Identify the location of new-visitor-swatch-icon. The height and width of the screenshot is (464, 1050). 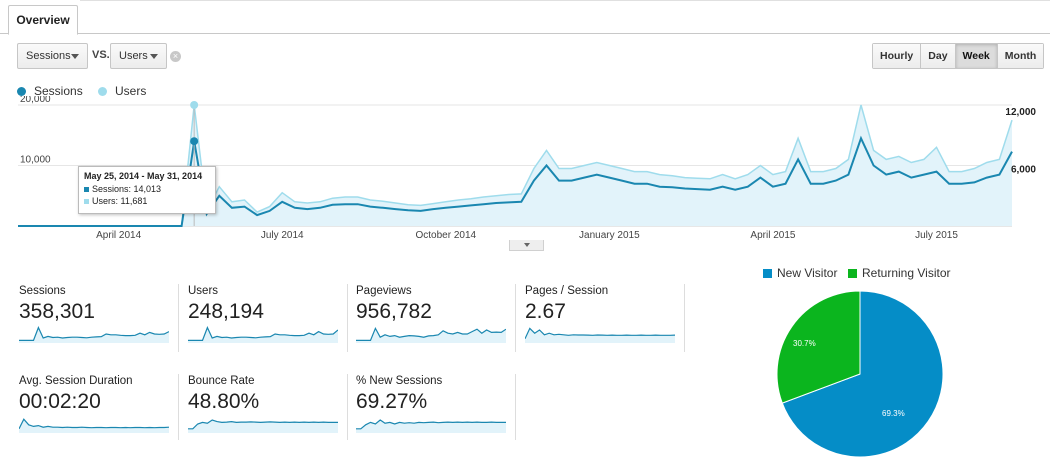
(767, 273).